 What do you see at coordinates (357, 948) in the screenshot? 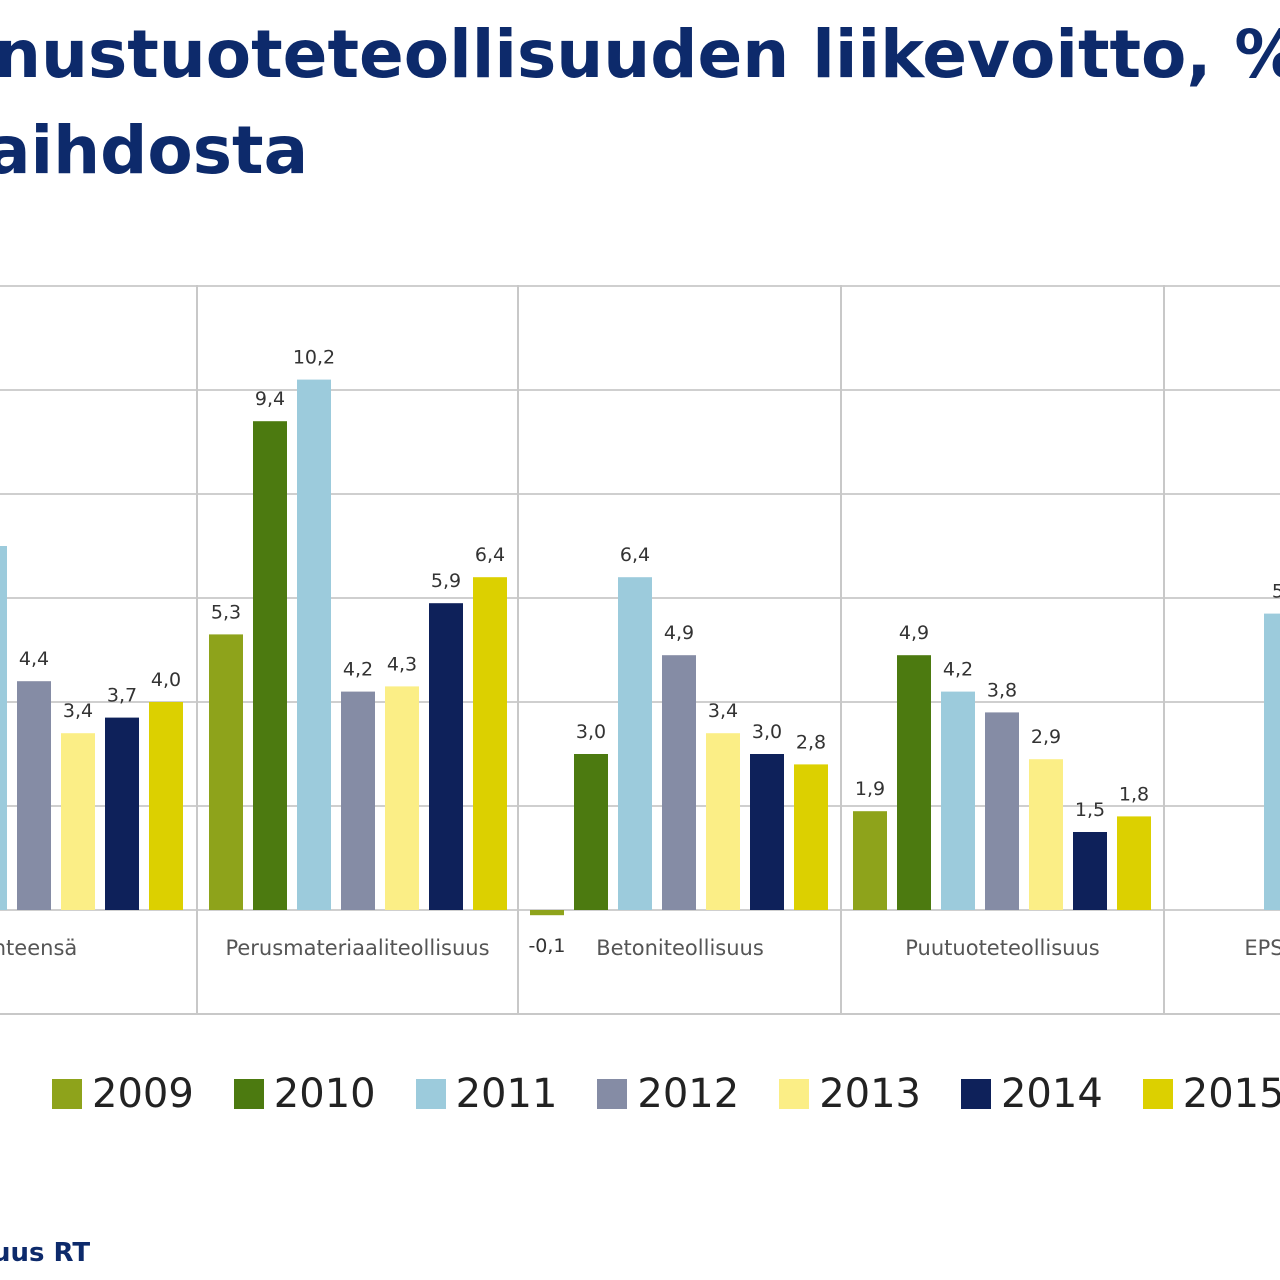
I see `category-label: Perusmateriaaliteollisuus` at bounding box center [357, 948].